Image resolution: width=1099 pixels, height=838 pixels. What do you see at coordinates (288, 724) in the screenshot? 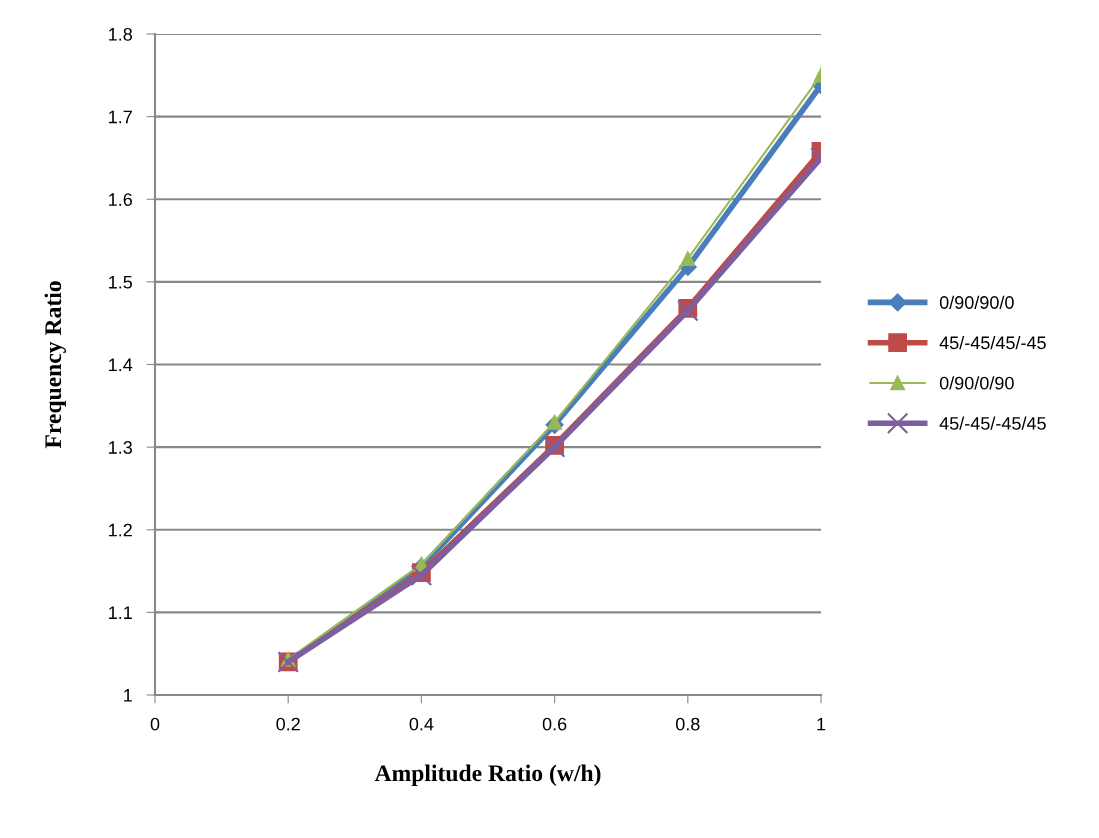
I see `x-tick-label: 0.2` at bounding box center [288, 724].